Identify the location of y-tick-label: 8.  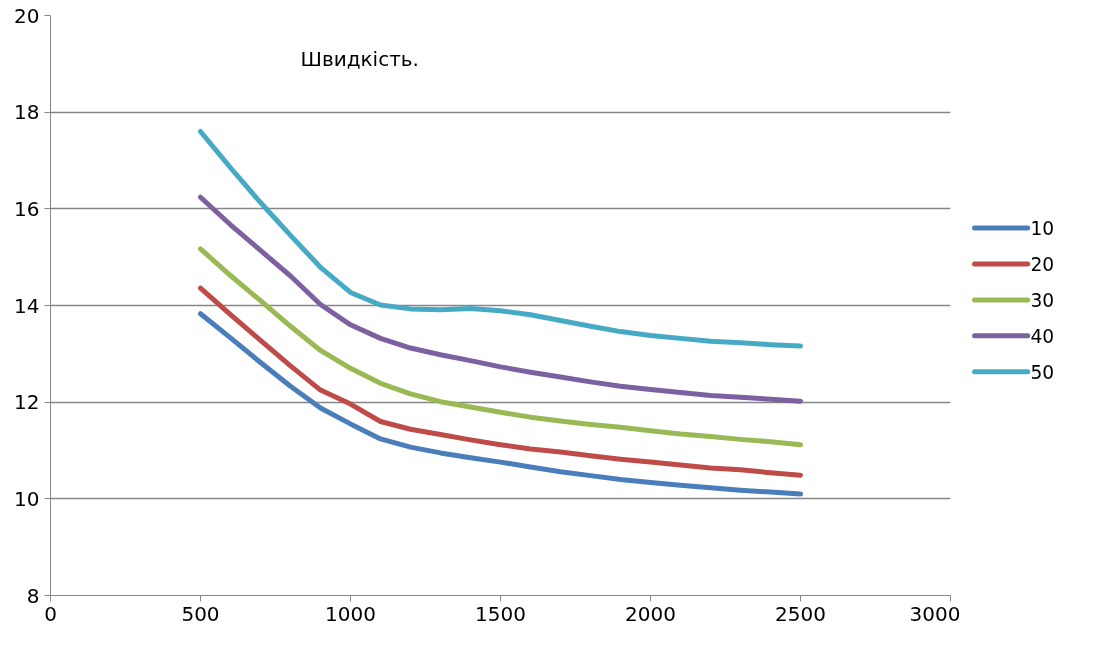
(33, 595).